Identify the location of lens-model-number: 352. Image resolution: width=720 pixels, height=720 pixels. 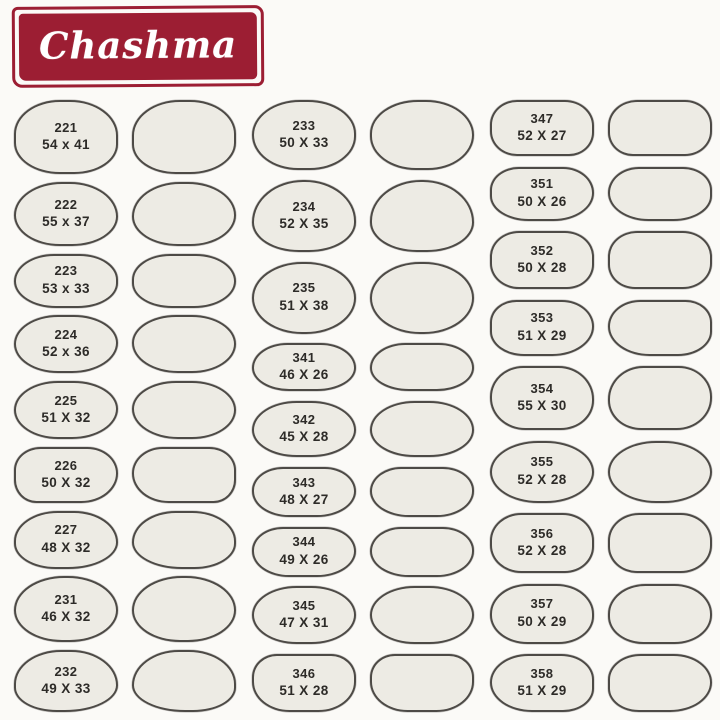
(542, 250).